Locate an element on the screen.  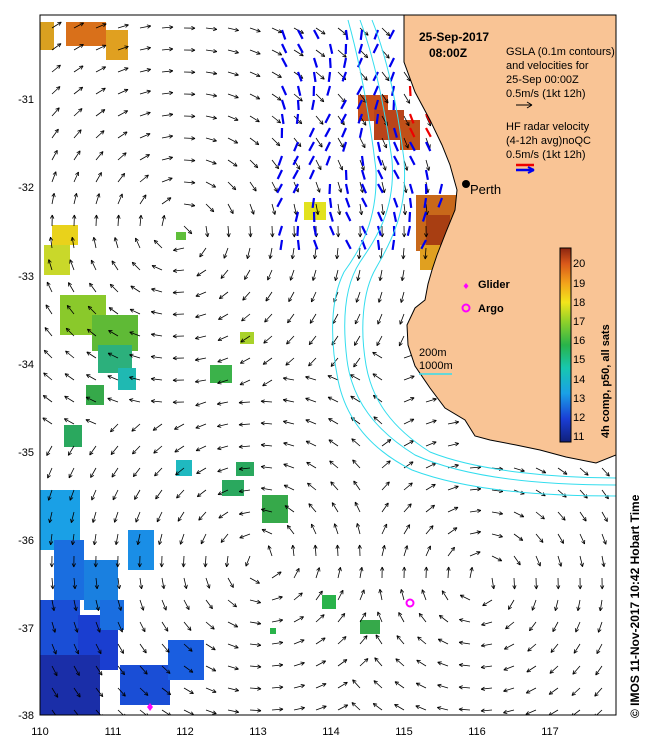
colorbar-tick: 16 is located at coordinates (579, 341).